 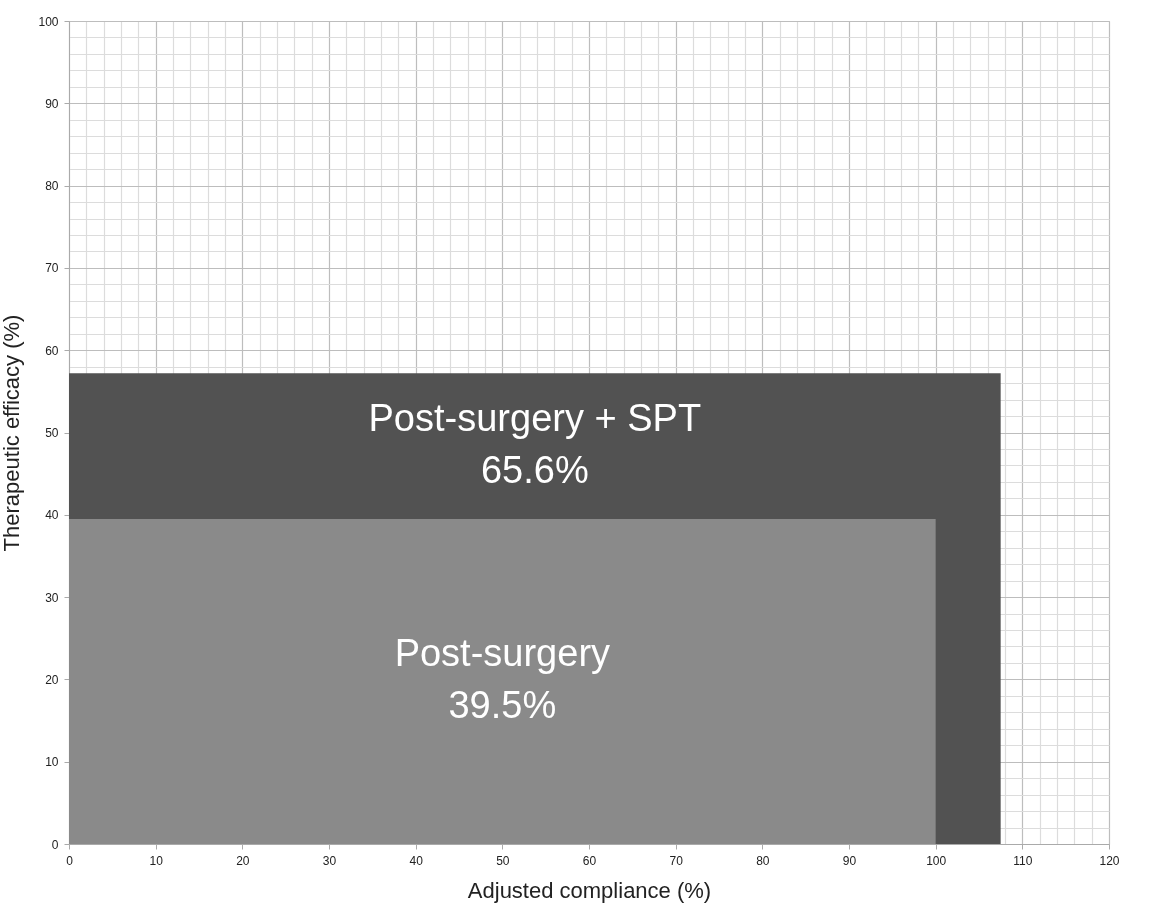 I want to click on x-tick-label: 10, so click(x=156, y=860).